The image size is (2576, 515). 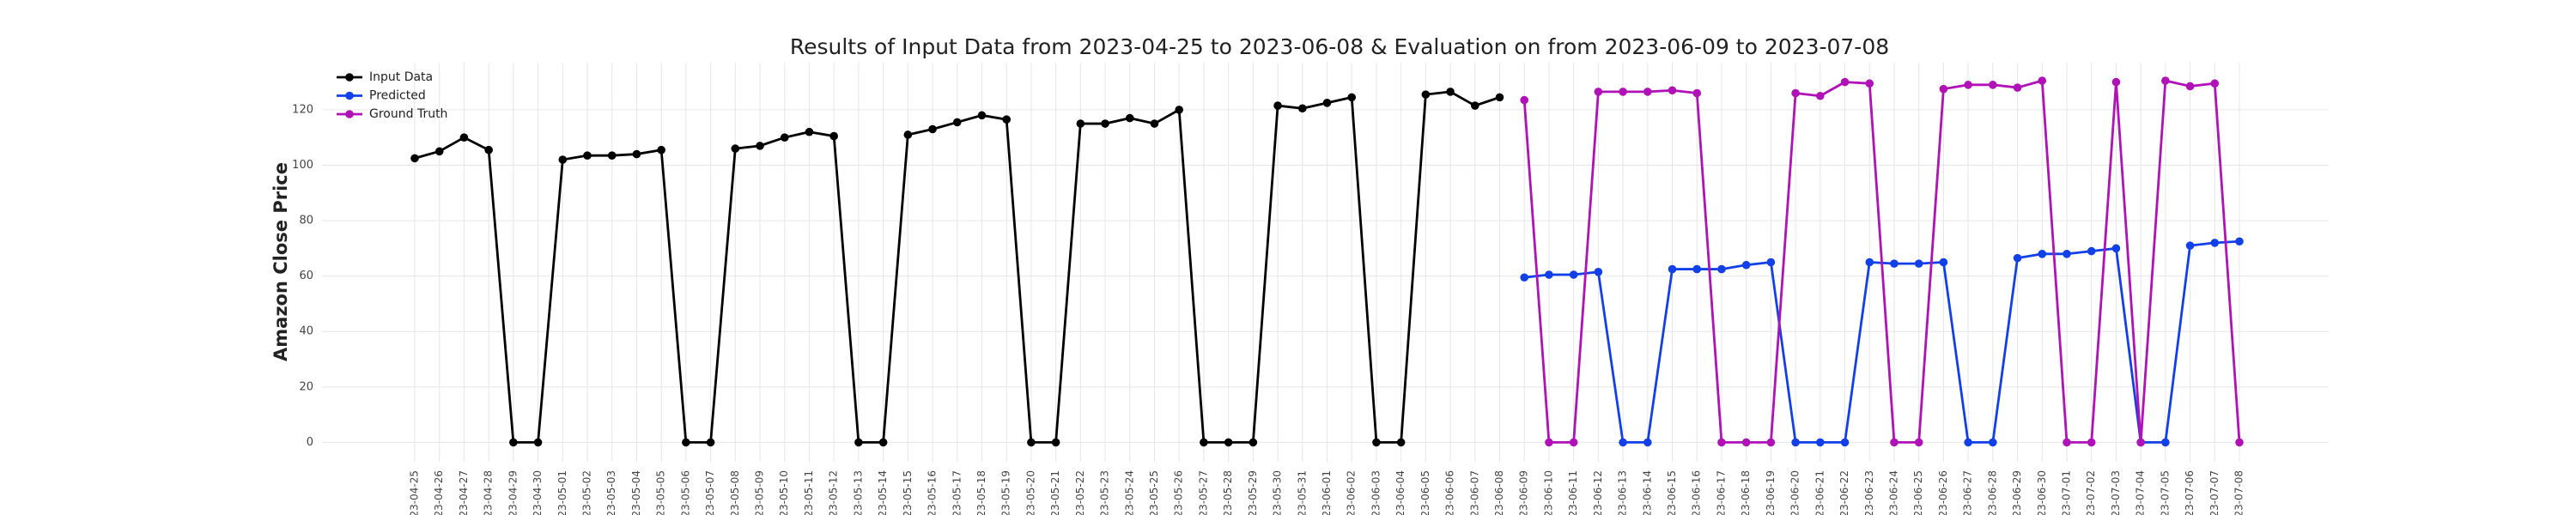 What do you see at coordinates (415, 492) in the screenshot?
I see `x-tick-label: 2023-04-25` at bounding box center [415, 492].